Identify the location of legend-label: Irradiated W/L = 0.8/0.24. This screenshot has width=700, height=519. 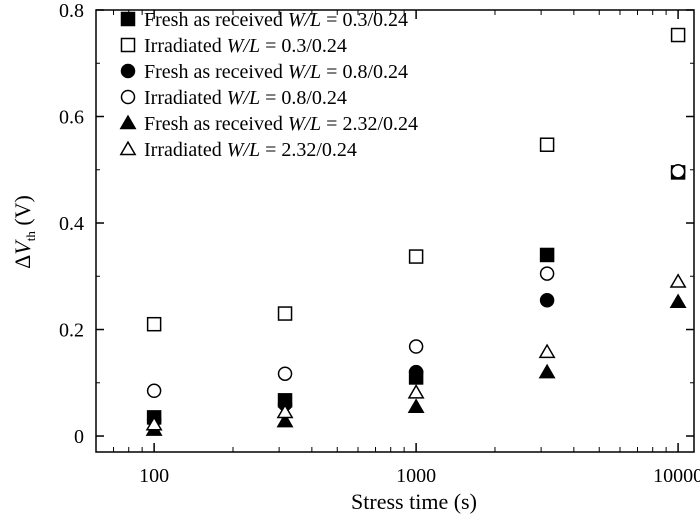
(245, 98).